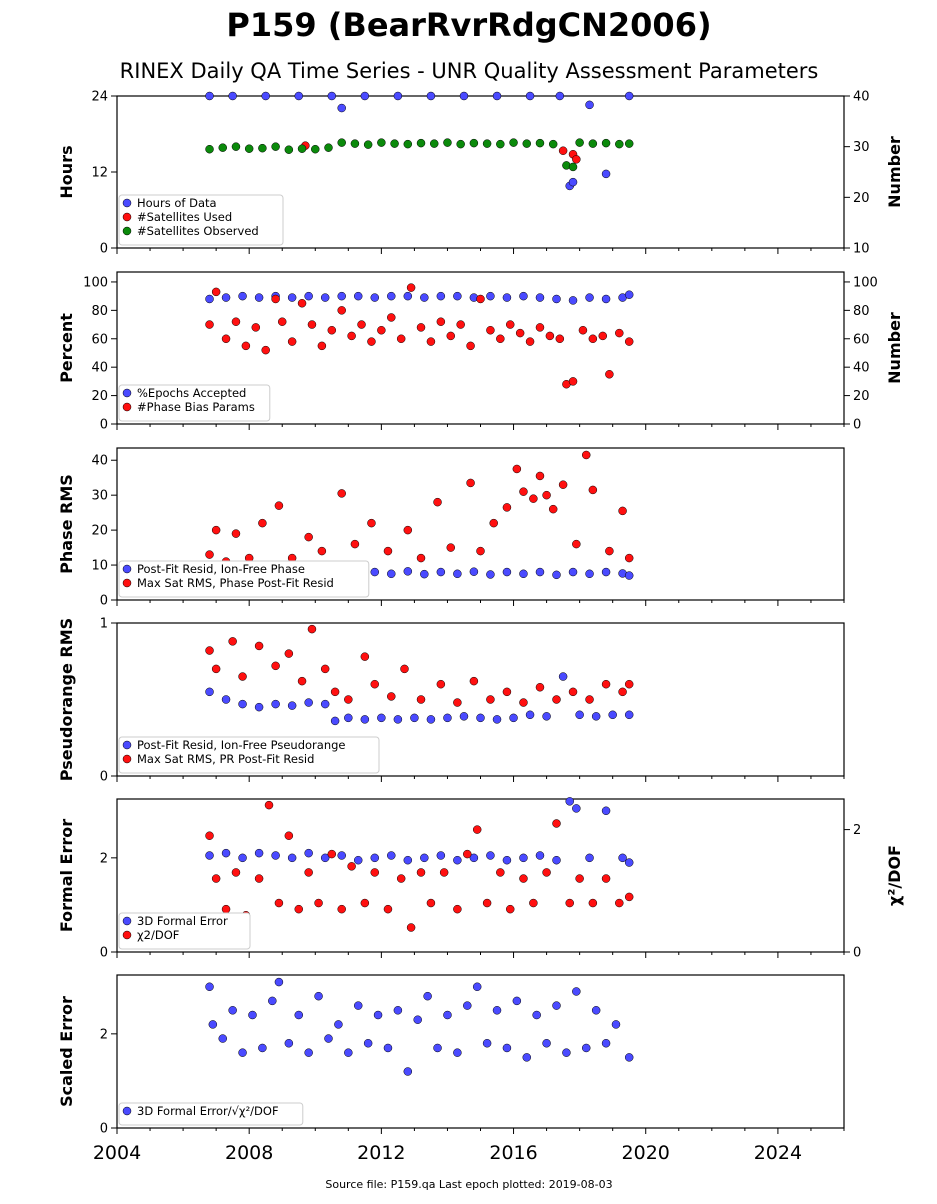 This screenshot has height=1204, width=937. I want to click on legend-entry: #Satellites Used, so click(184, 217).